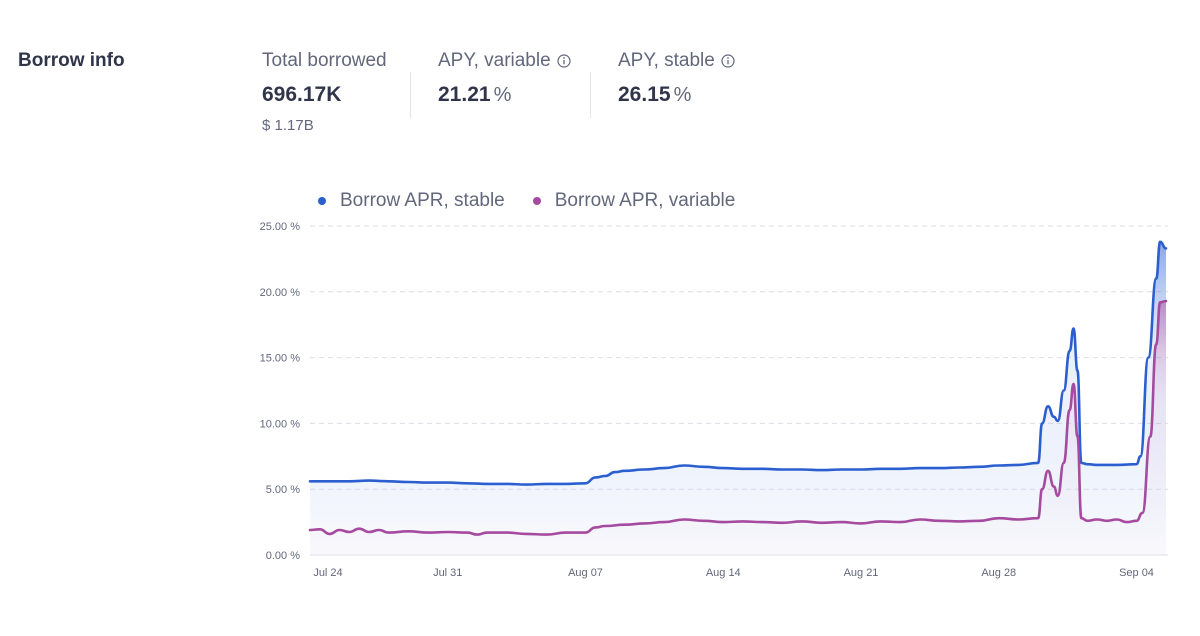 The image size is (1200, 636). I want to click on apy-variable-value: 21.21, so click(464, 94).